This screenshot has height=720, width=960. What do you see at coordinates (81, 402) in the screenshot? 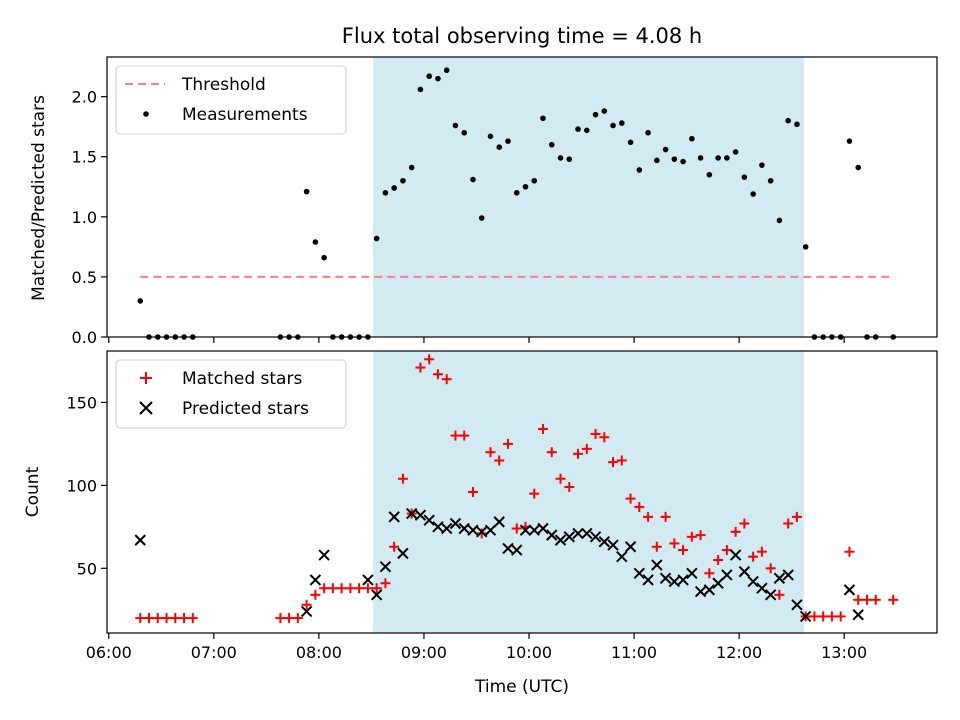
I see `y-tick-label: 150` at bounding box center [81, 402].